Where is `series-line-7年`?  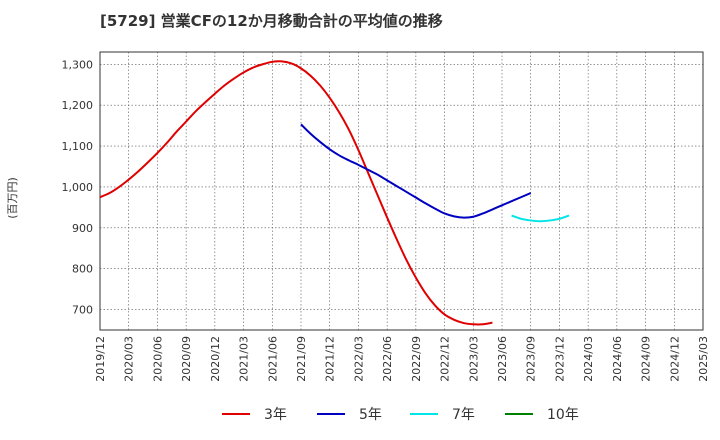 series-line-7年 is located at coordinates (540, 218).